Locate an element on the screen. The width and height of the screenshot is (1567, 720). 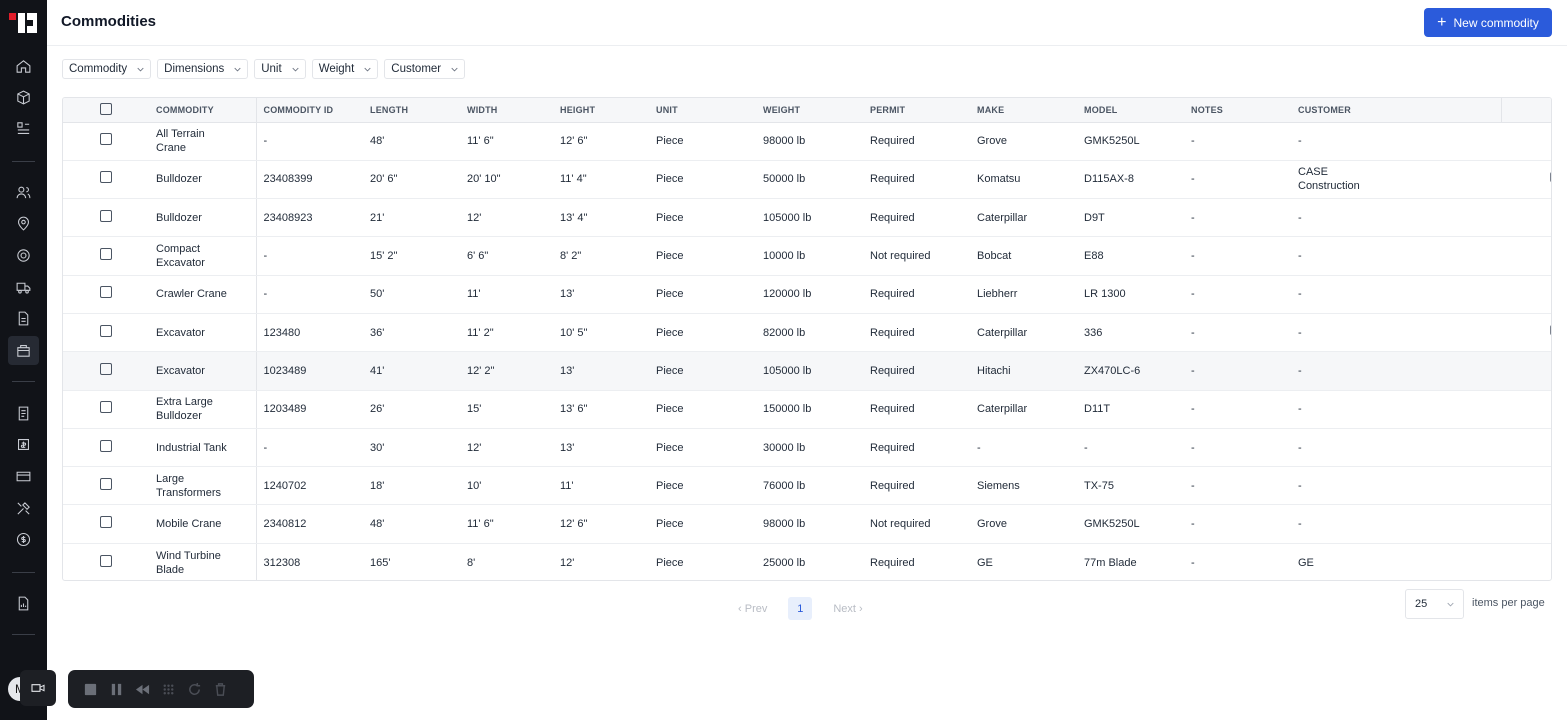
new-commodity-label: New commodity is located at coordinates (1496, 22).